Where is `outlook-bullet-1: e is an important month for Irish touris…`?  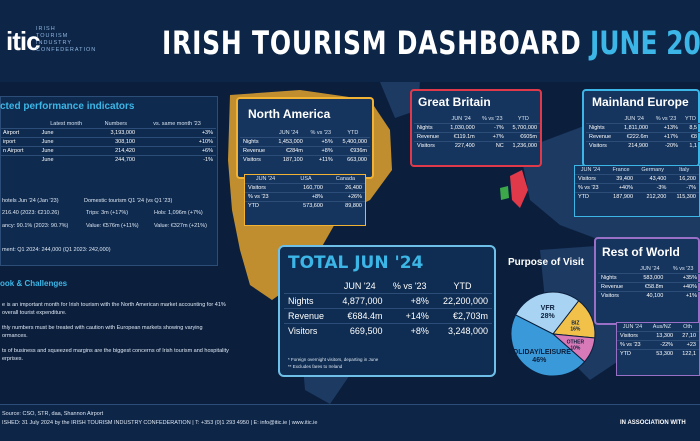
outlook-bullet-1: e is an important month for Irish touris… is located at coordinates (114, 305).